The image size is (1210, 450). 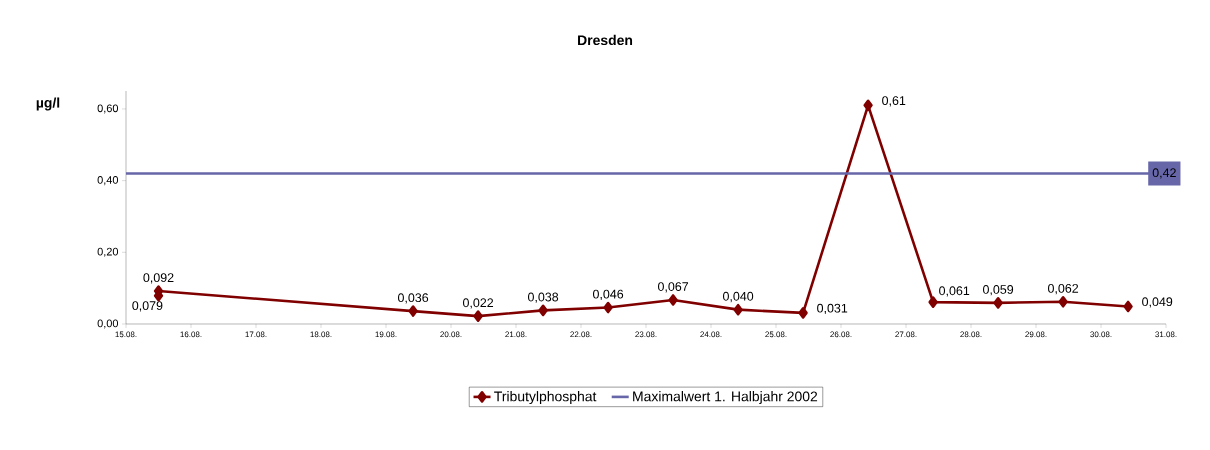 What do you see at coordinates (108, 181) in the screenshot?
I see `y-tick-label: 0,40` at bounding box center [108, 181].